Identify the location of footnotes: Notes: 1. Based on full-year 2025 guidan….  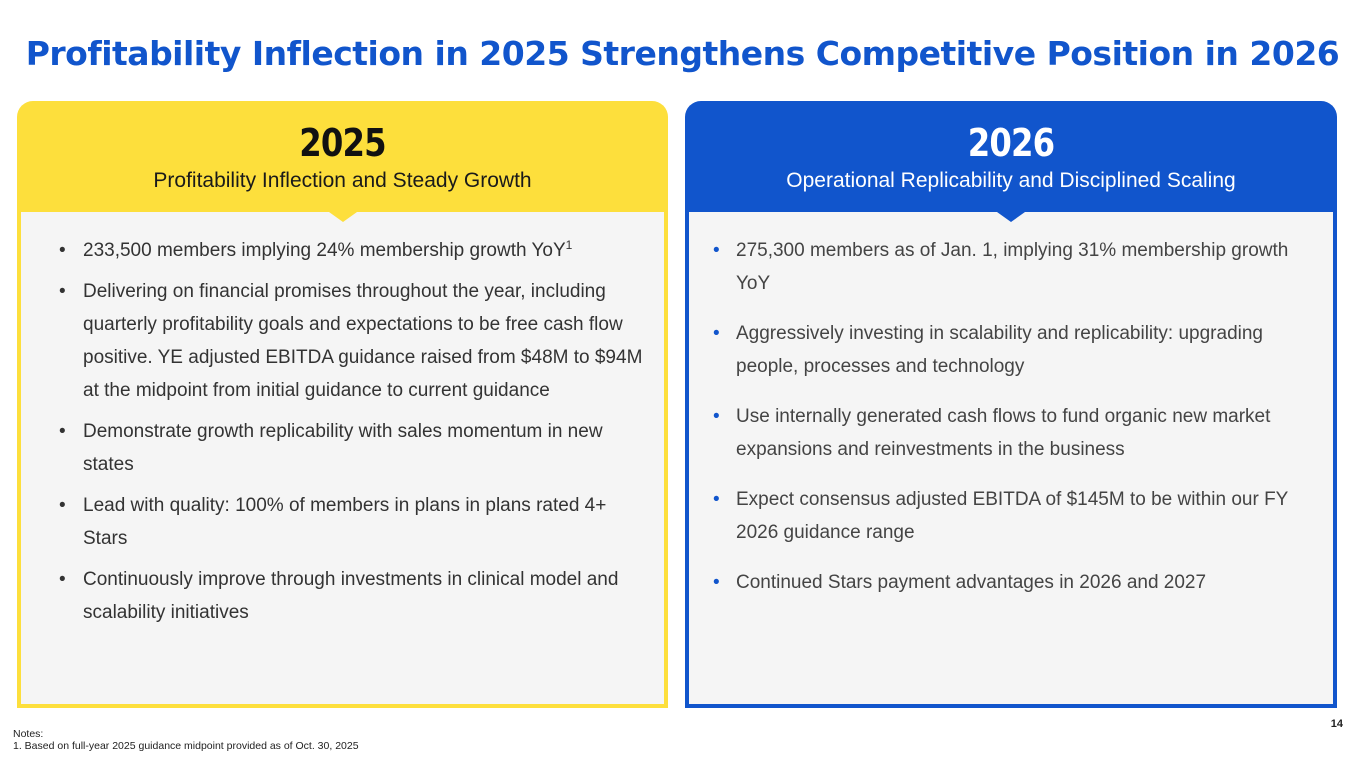
(186, 740).